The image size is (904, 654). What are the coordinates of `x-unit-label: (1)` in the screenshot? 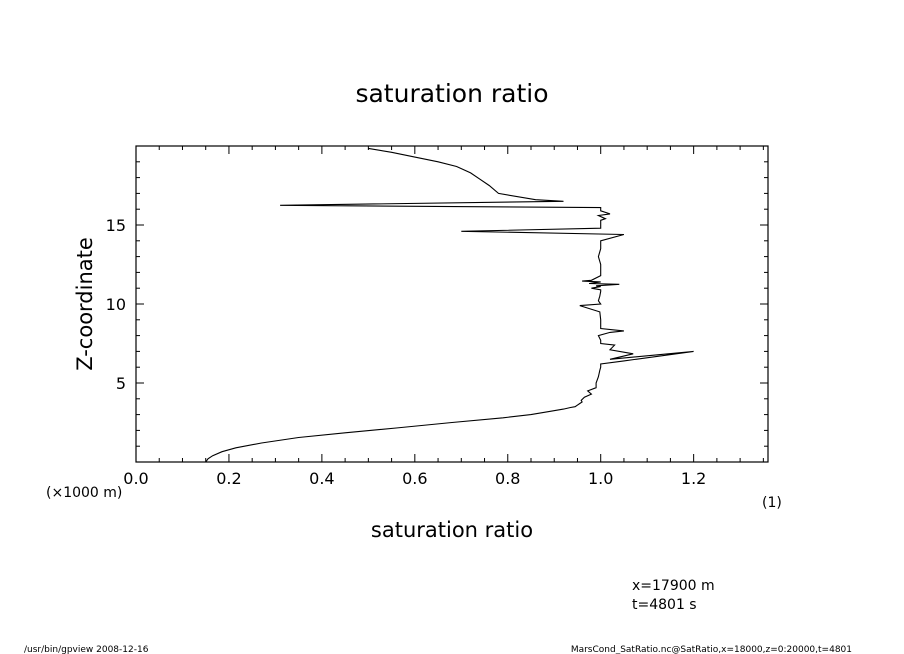 It's located at (772, 503).